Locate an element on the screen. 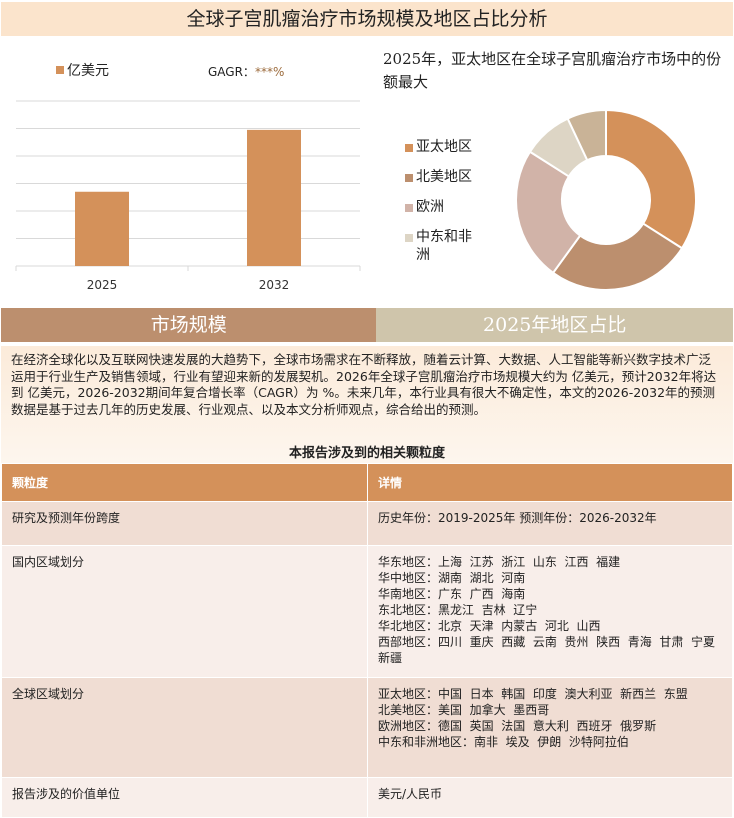 Image resolution: width=734 pixels, height=818 pixels. legend-label: 北美地区 is located at coordinates (444, 177).